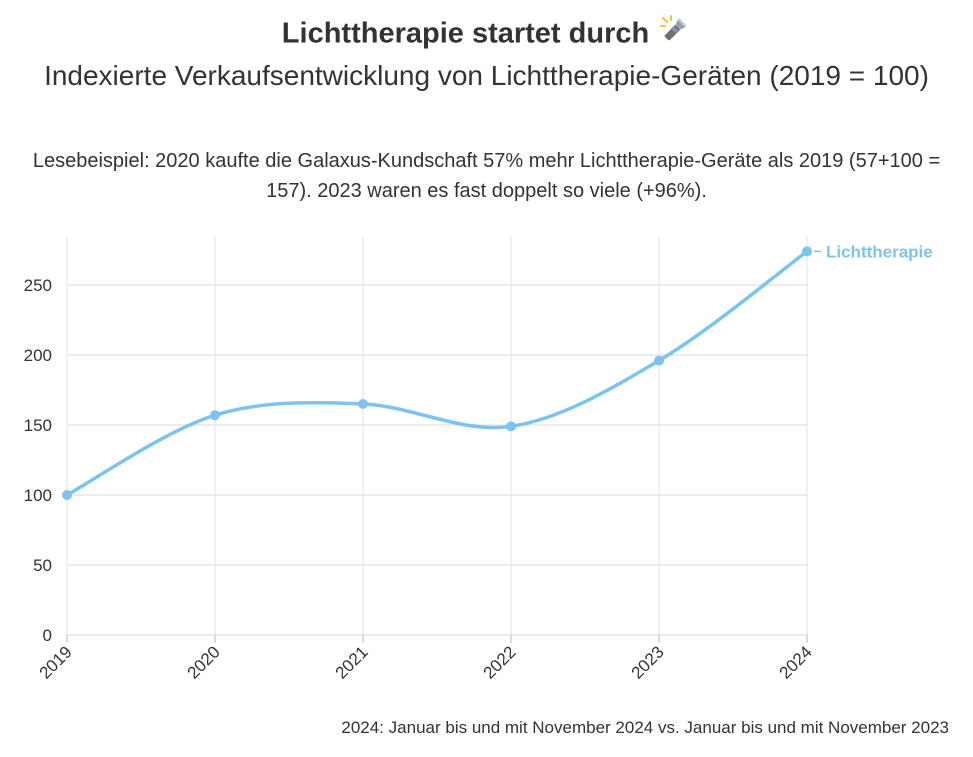 The width and height of the screenshot is (973, 757). What do you see at coordinates (675, 35) in the screenshot?
I see `flashlight-icon` at bounding box center [675, 35].